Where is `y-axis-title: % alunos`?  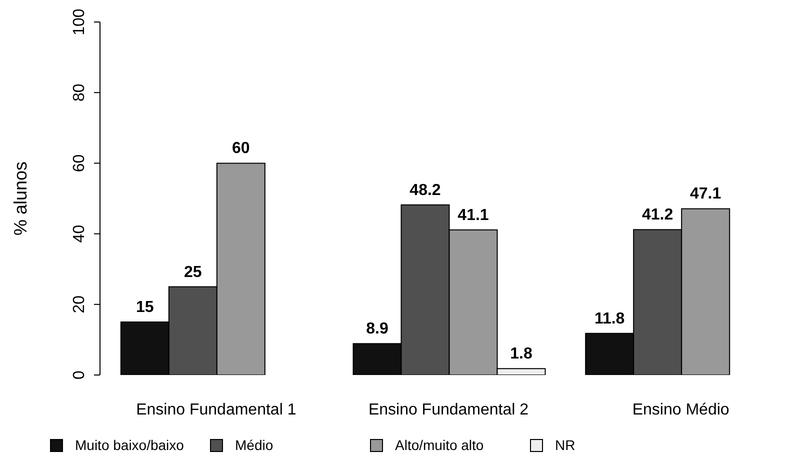
y-axis-title: % alunos is located at coordinates (20, 198).